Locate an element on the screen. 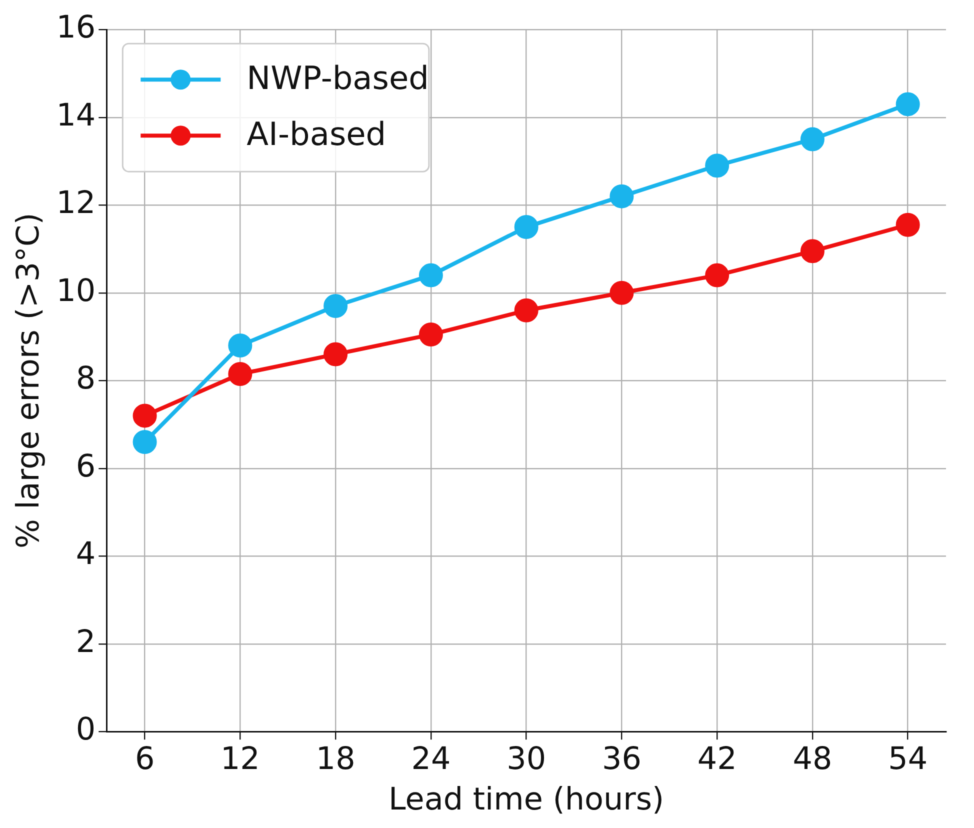 The height and width of the screenshot is (828, 974). y-tick-label: 12 is located at coordinates (76, 203).